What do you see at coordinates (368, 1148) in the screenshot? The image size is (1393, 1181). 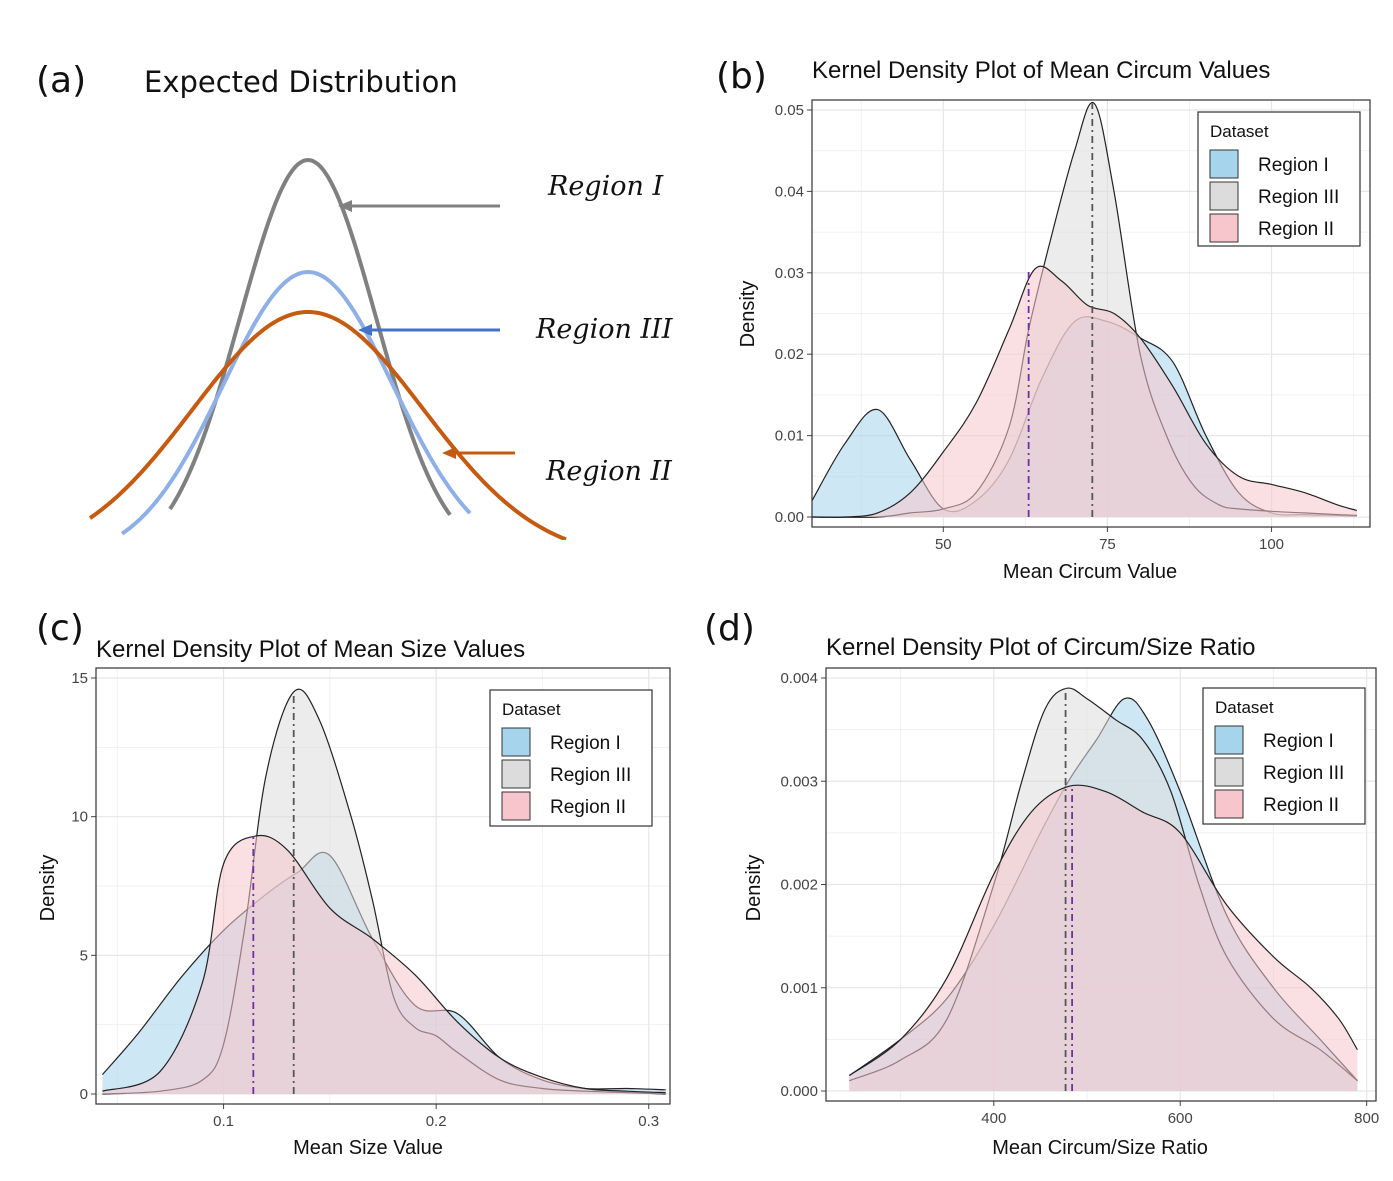 I see `panel-c-xlabel: Mean Size Value` at bounding box center [368, 1148].